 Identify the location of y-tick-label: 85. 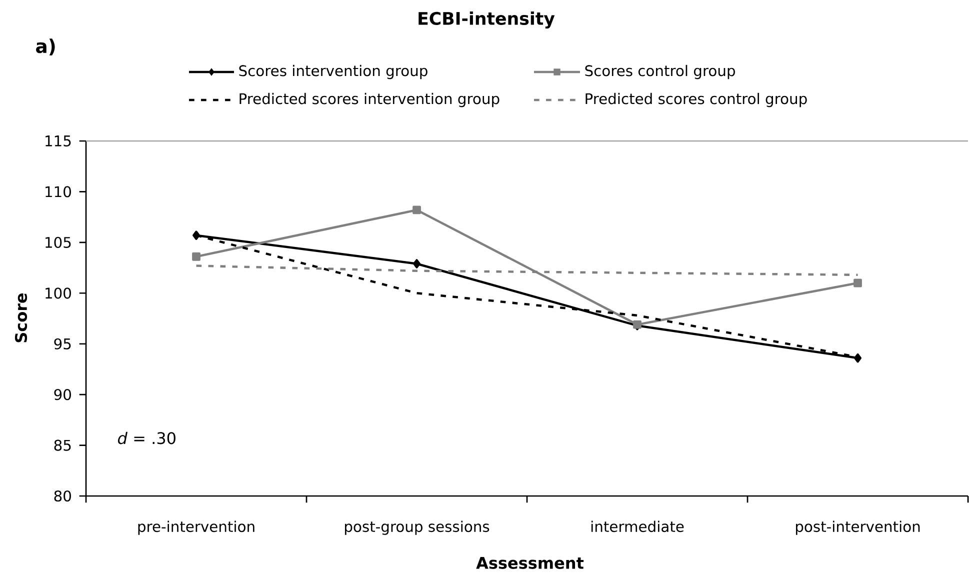
(62, 445).